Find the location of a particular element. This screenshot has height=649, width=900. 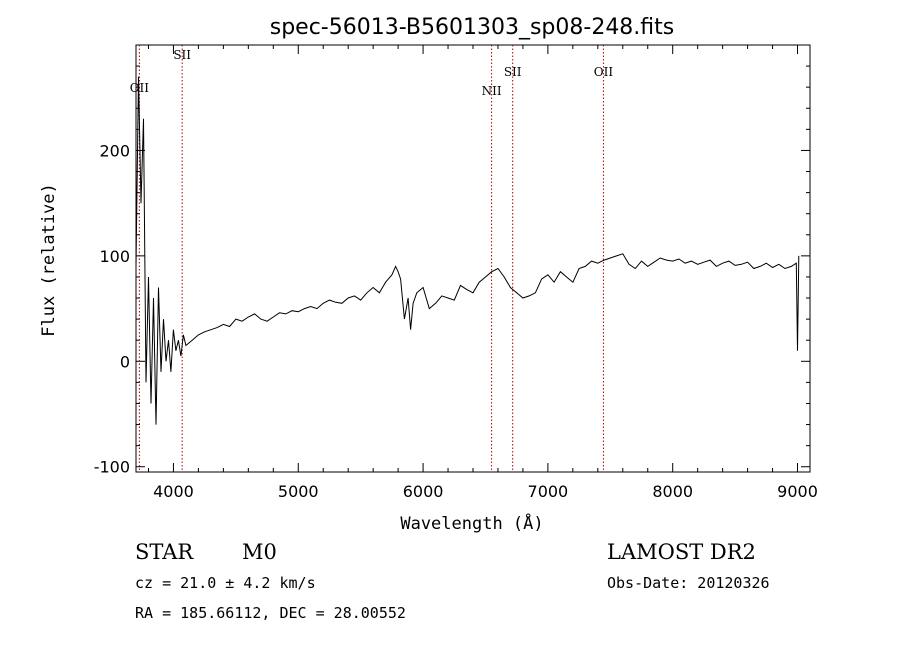

x-axis-label: Wavelength (Å) is located at coordinates (471, 523).